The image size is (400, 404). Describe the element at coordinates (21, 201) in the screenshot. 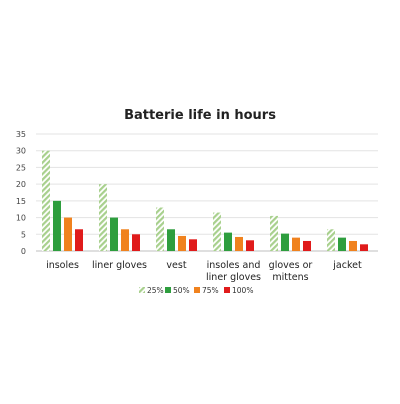

I see `y-tick-label: 15` at that location.